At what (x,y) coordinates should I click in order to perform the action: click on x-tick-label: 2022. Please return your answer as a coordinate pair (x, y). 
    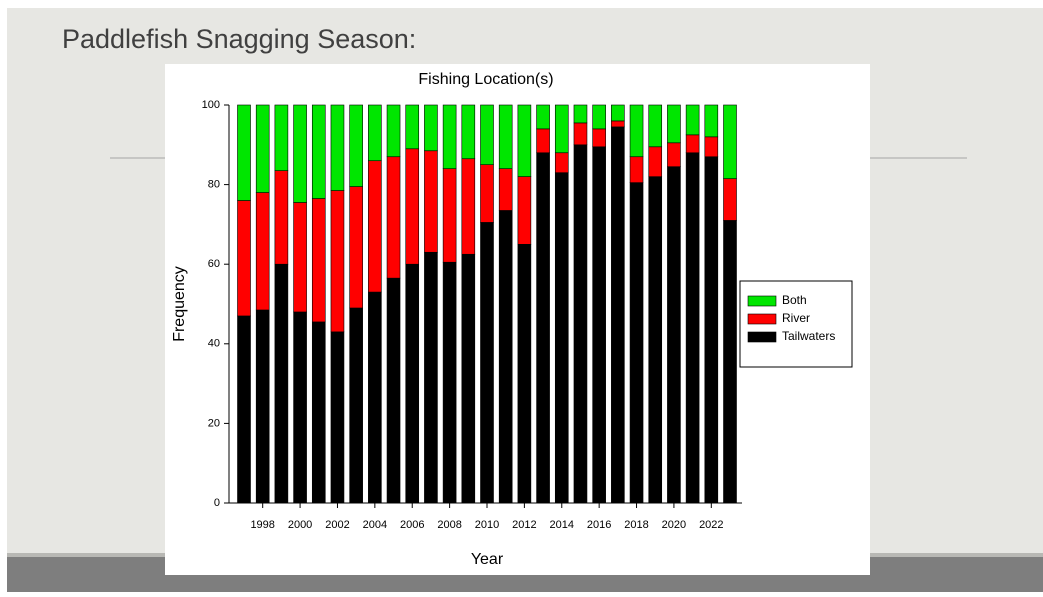
    Looking at the image, I should click on (711, 525).